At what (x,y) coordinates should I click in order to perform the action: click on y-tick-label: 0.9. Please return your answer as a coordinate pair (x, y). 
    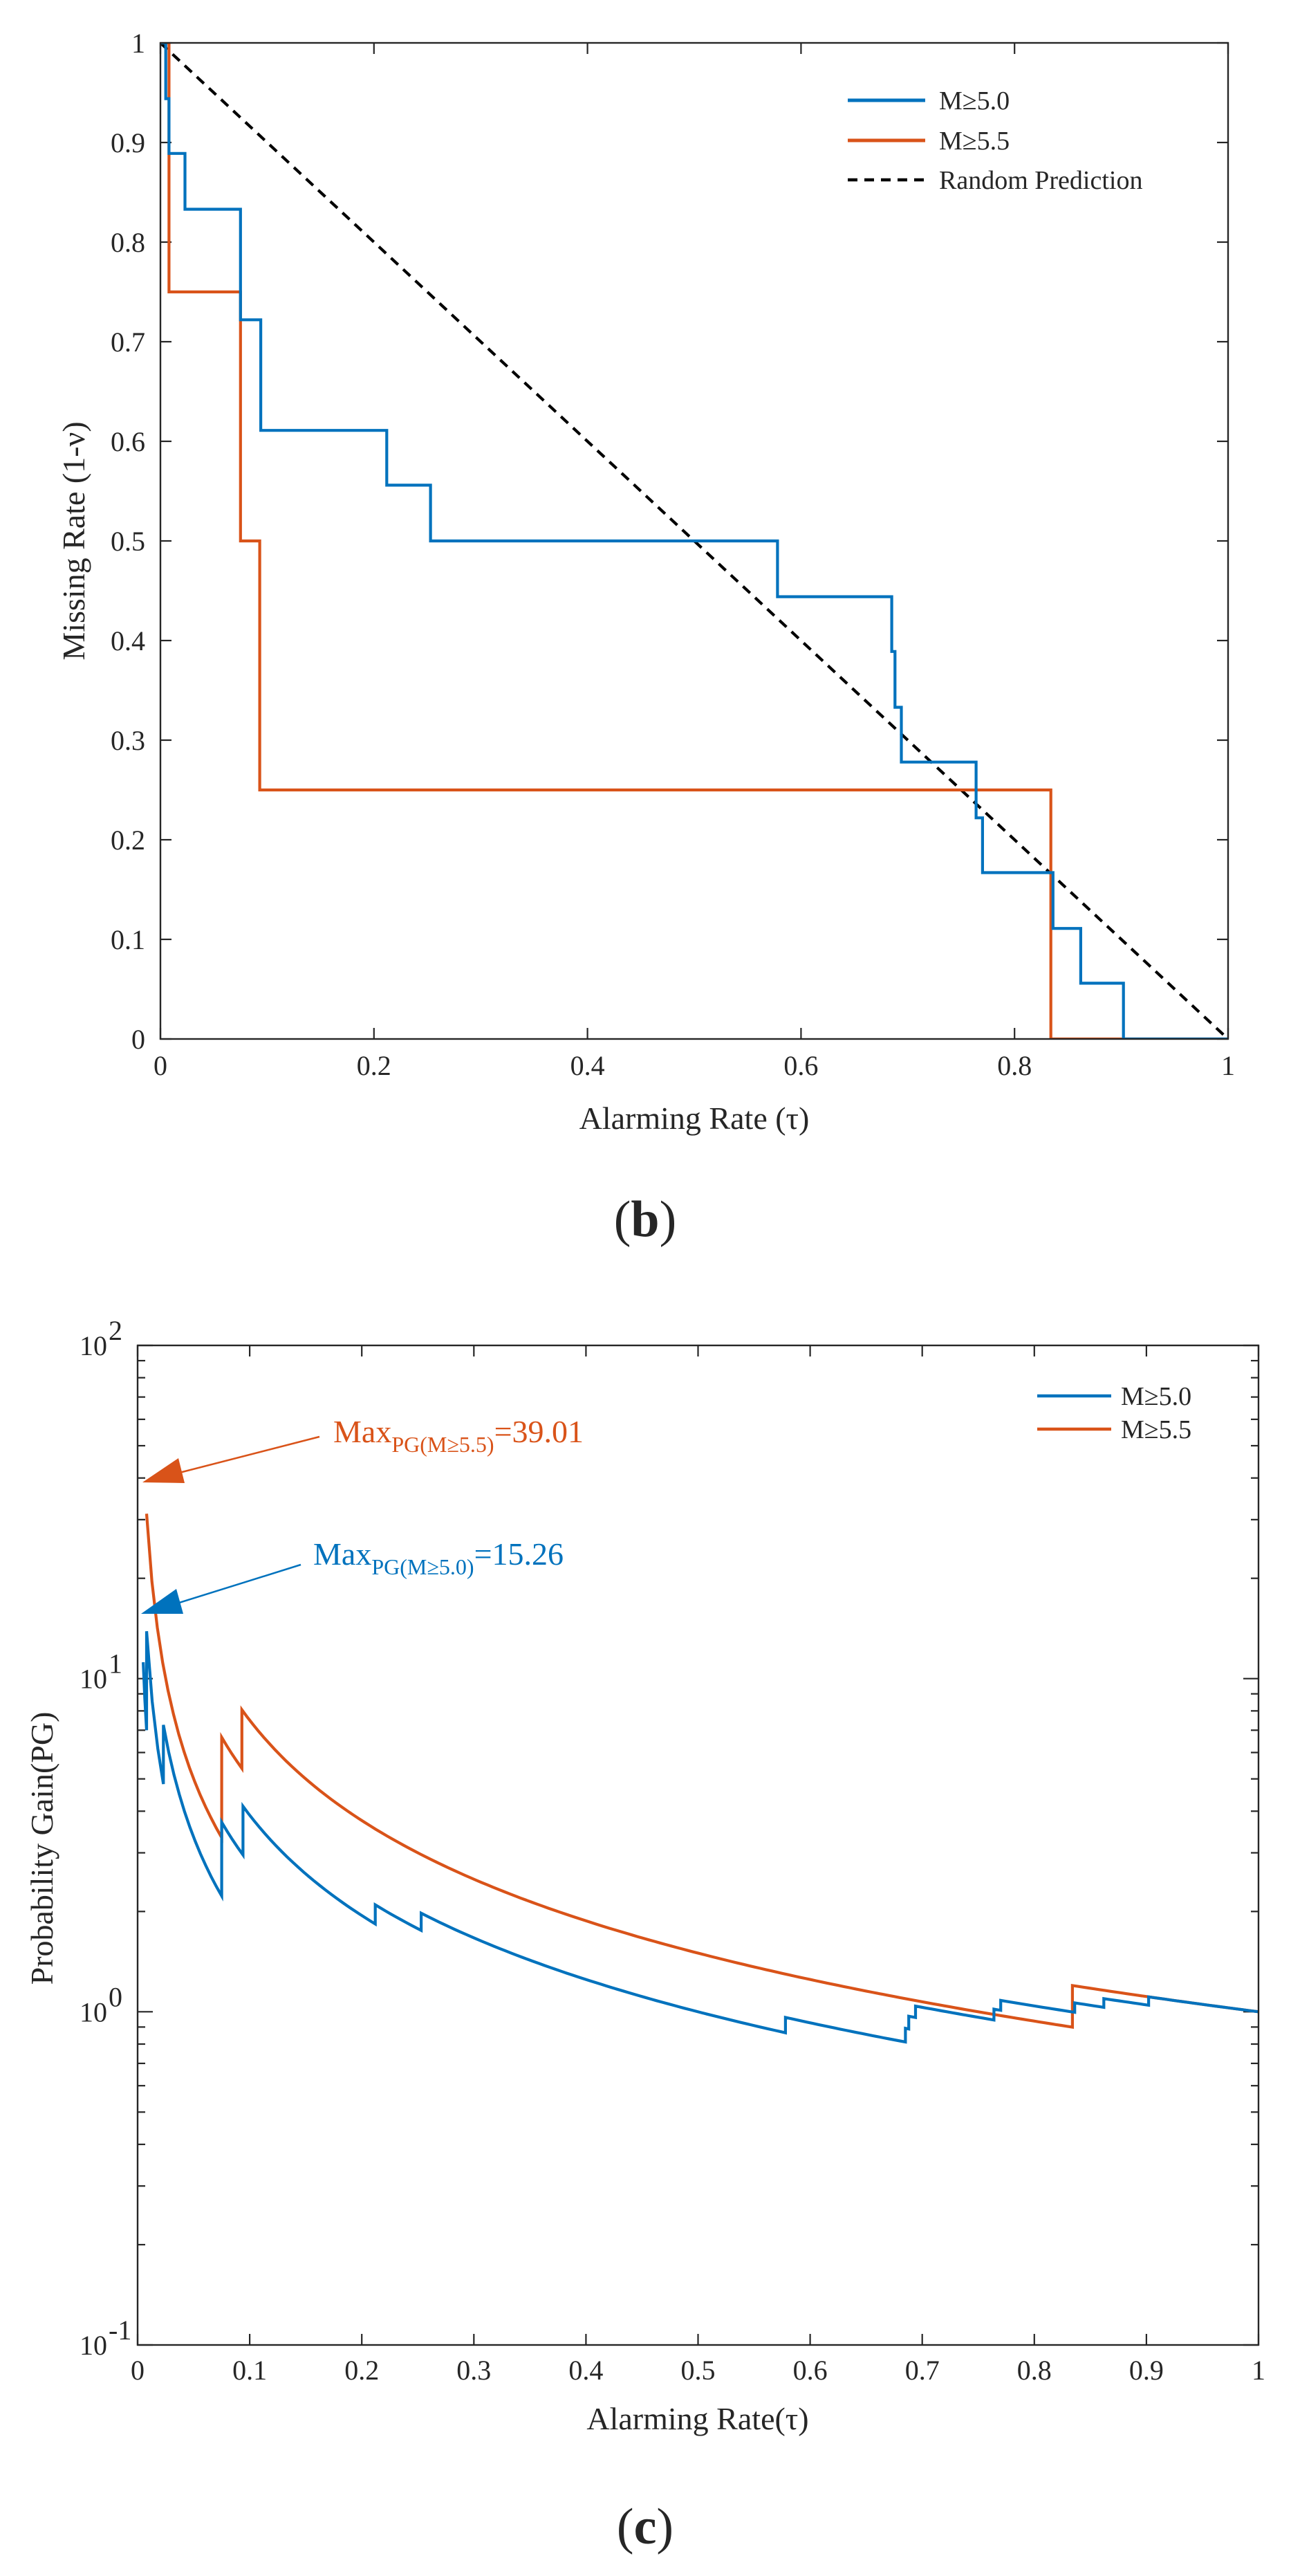
    Looking at the image, I should click on (128, 142).